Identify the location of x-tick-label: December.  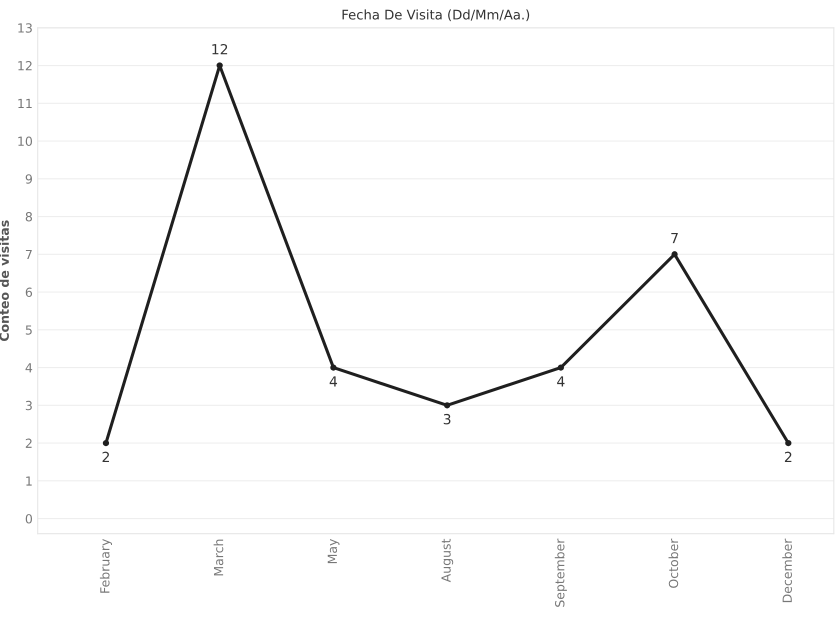
(787, 570).